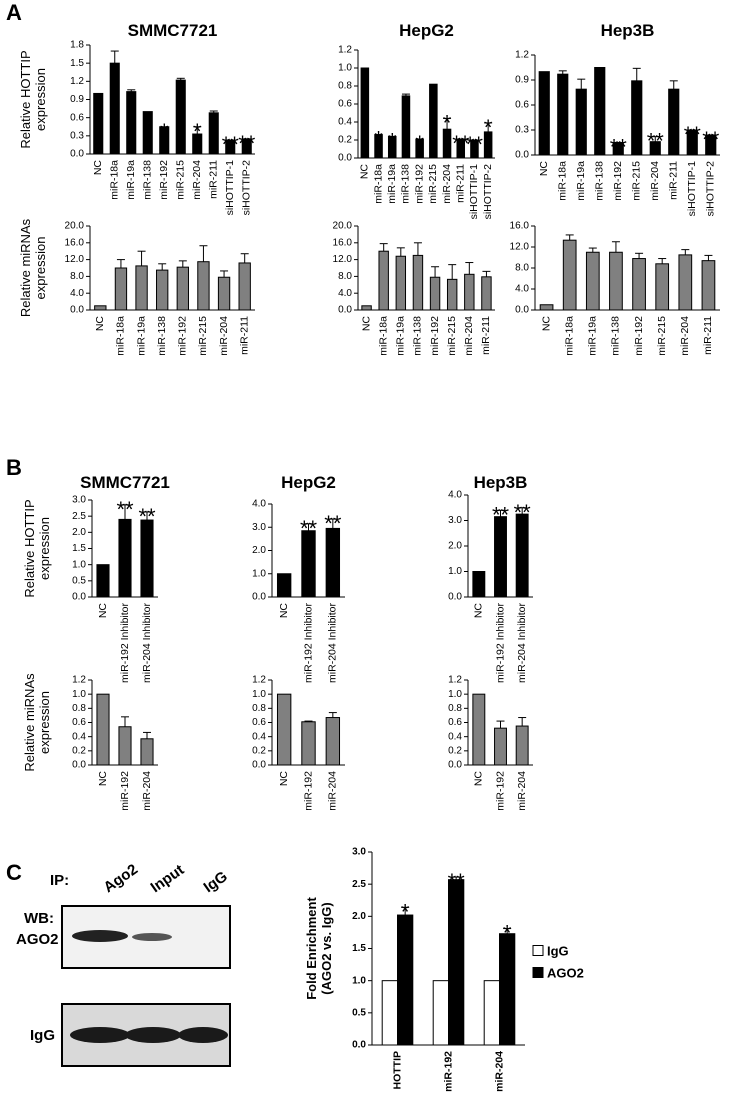 The image size is (750, 1108). I want to click on y-tick-label: 2.0, so click(259, 550).